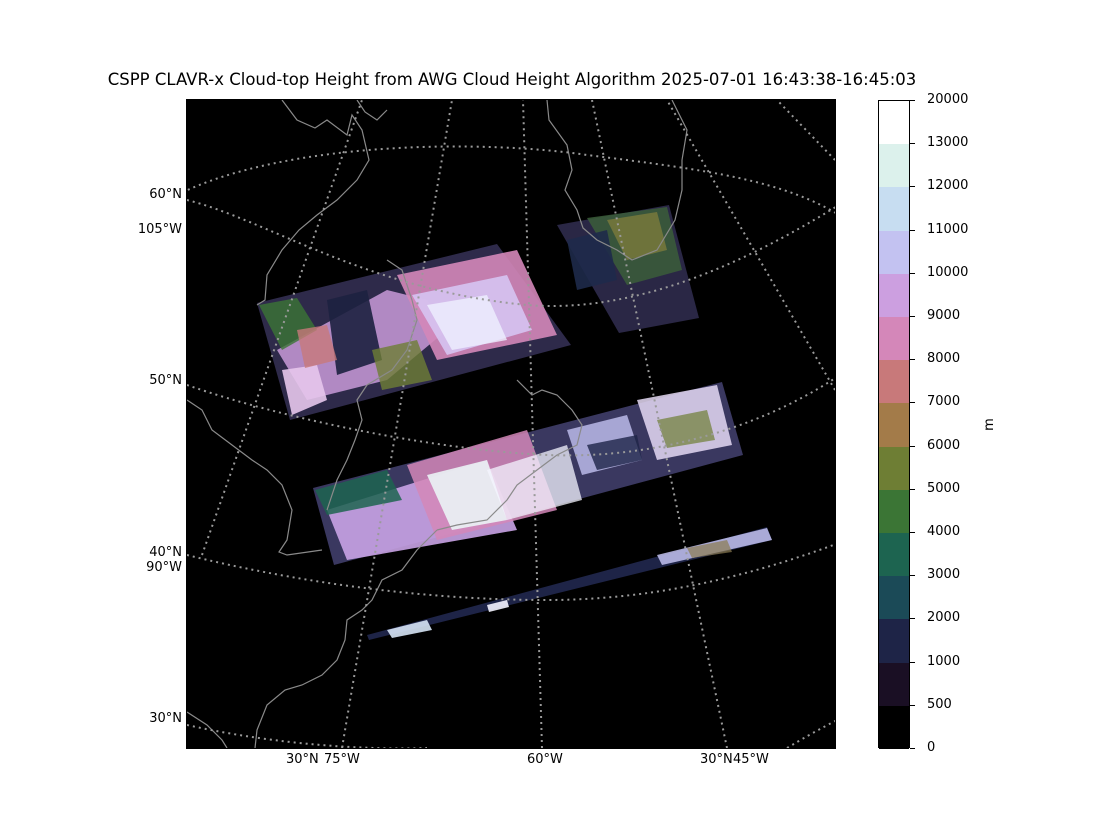 The width and height of the screenshot is (1120, 840). What do you see at coordinates (545, 759) in the screenshot?
I see `lon-label-60w: 60°W` at bounding box center [545, 759].